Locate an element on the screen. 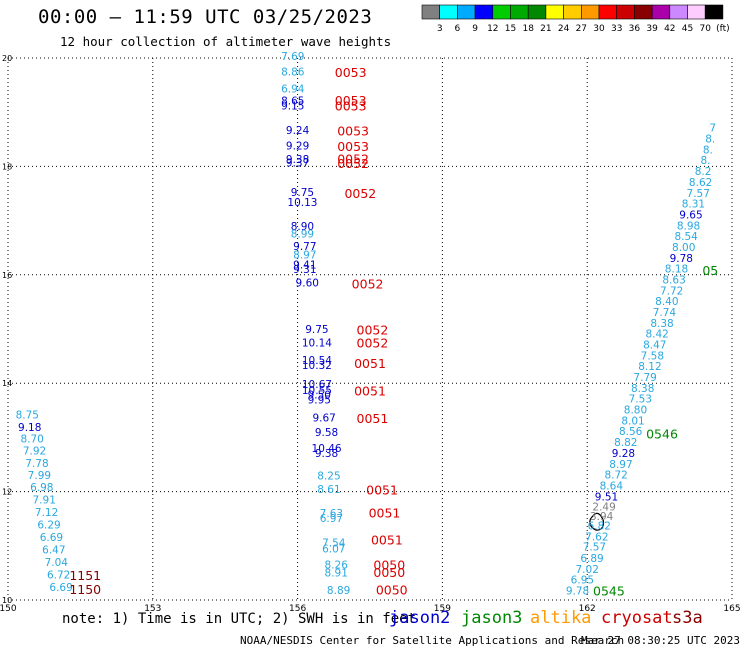 The width and height of the screenshot is (740, 650). swh-value: 7.12 is located at coordinates (46, 513).